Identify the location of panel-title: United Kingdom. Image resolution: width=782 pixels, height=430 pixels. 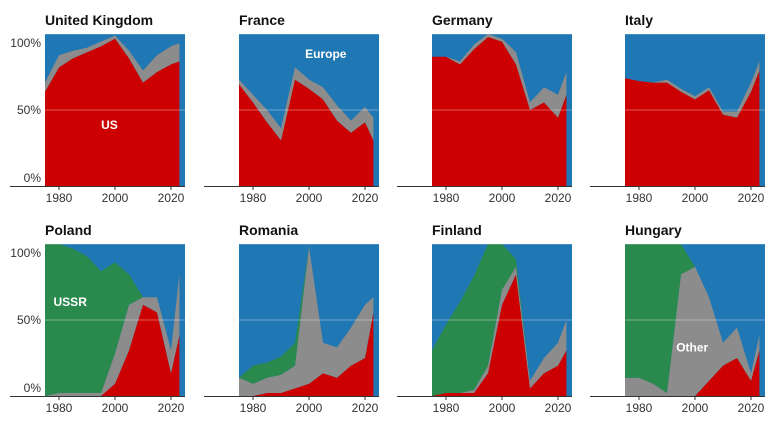
(99, 20).